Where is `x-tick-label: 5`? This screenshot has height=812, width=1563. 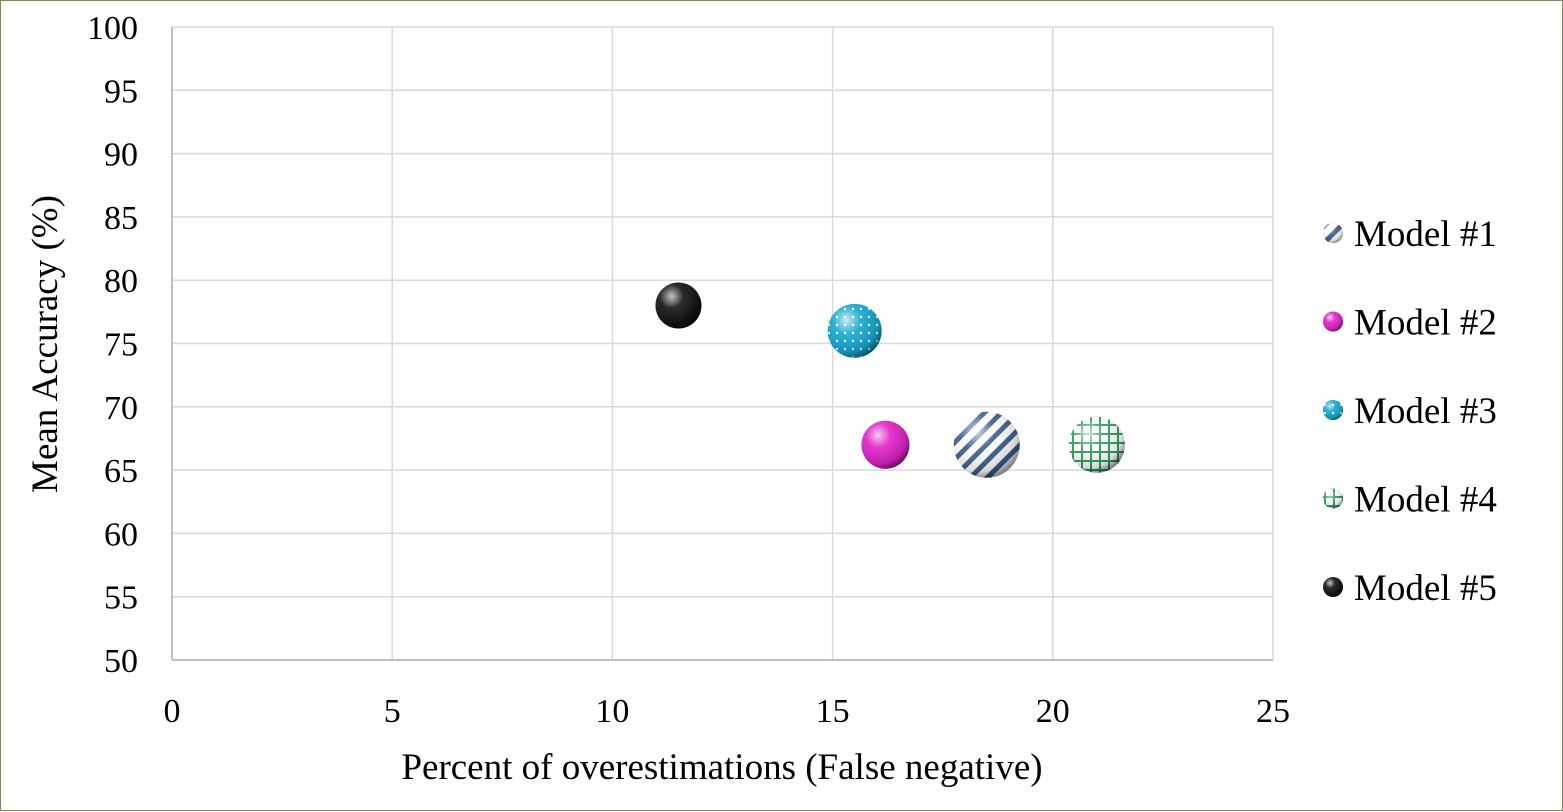
x-tick-label: 5 is located at coordinates (392, 711).